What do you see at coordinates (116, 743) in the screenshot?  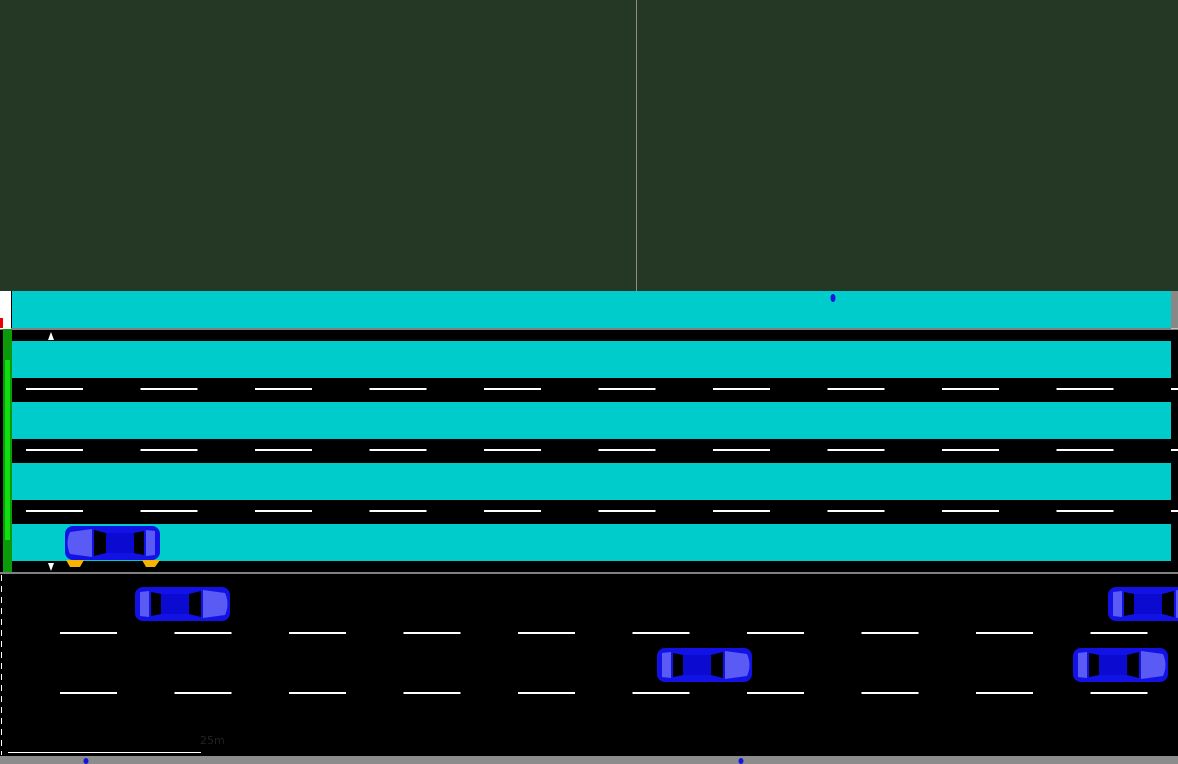 I see `scale-bar: 25m` at bounding box center [116, 743].